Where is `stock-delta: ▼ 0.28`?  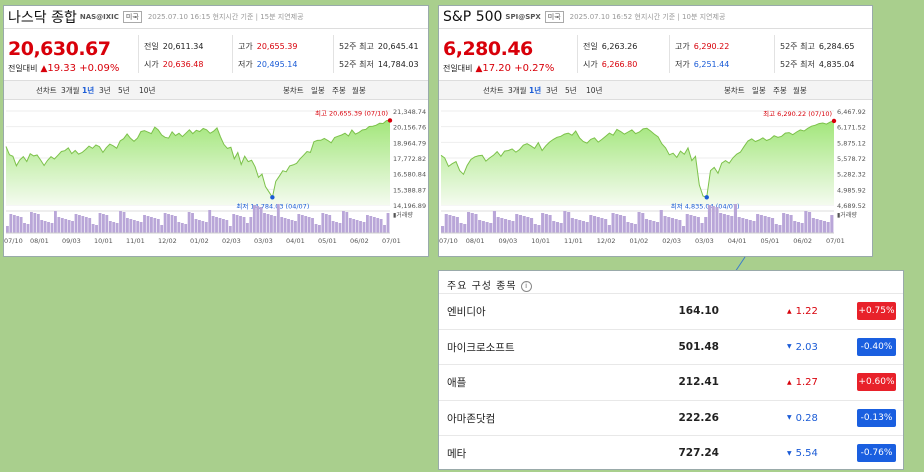 stock-delta: ▼ 0.28 is located at coordinates (802, 418).